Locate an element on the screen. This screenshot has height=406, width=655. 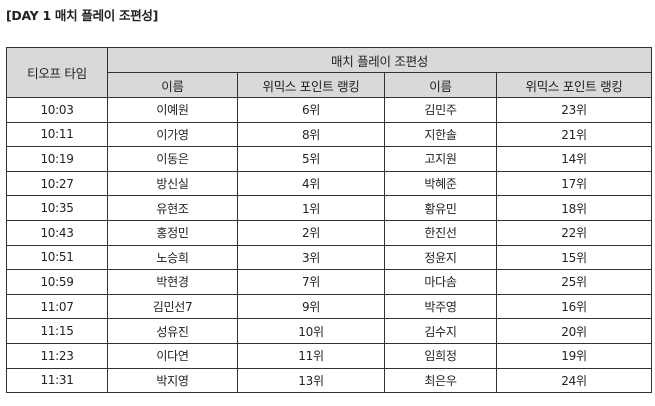
player-1-ranking: 6위 is located at coordinates (311, 110).